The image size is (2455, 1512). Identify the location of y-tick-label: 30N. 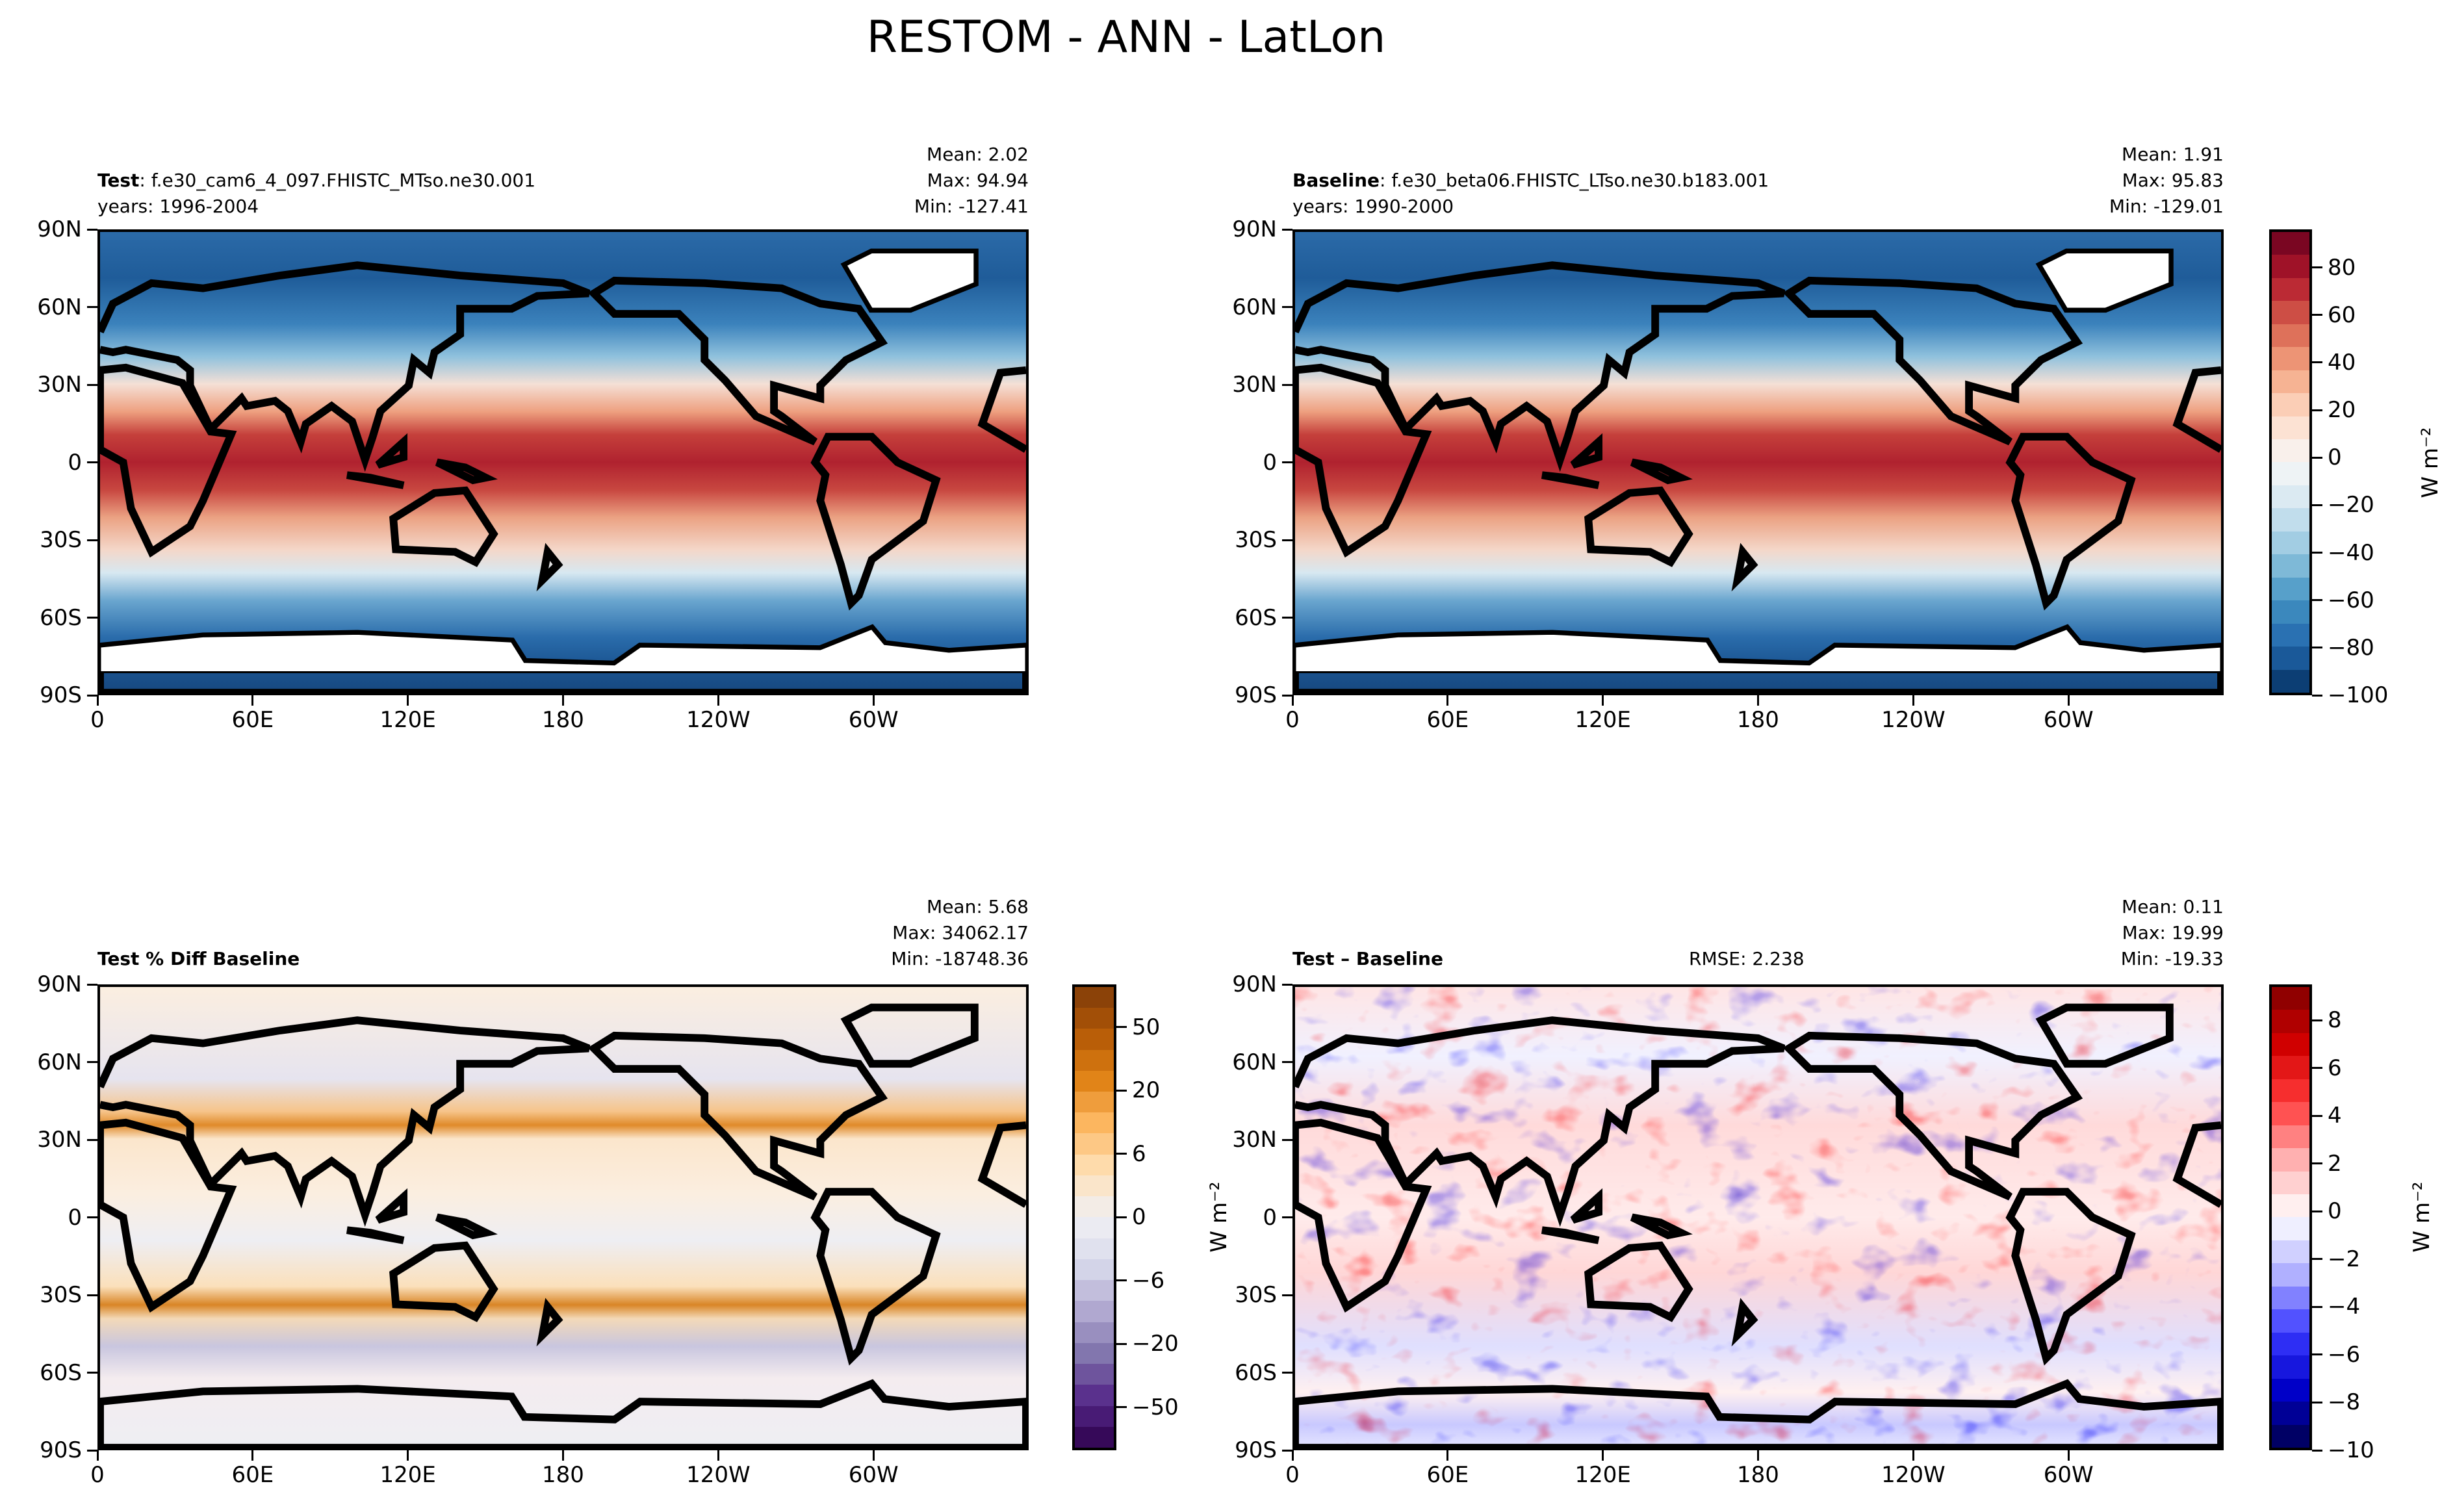
(59, 385).